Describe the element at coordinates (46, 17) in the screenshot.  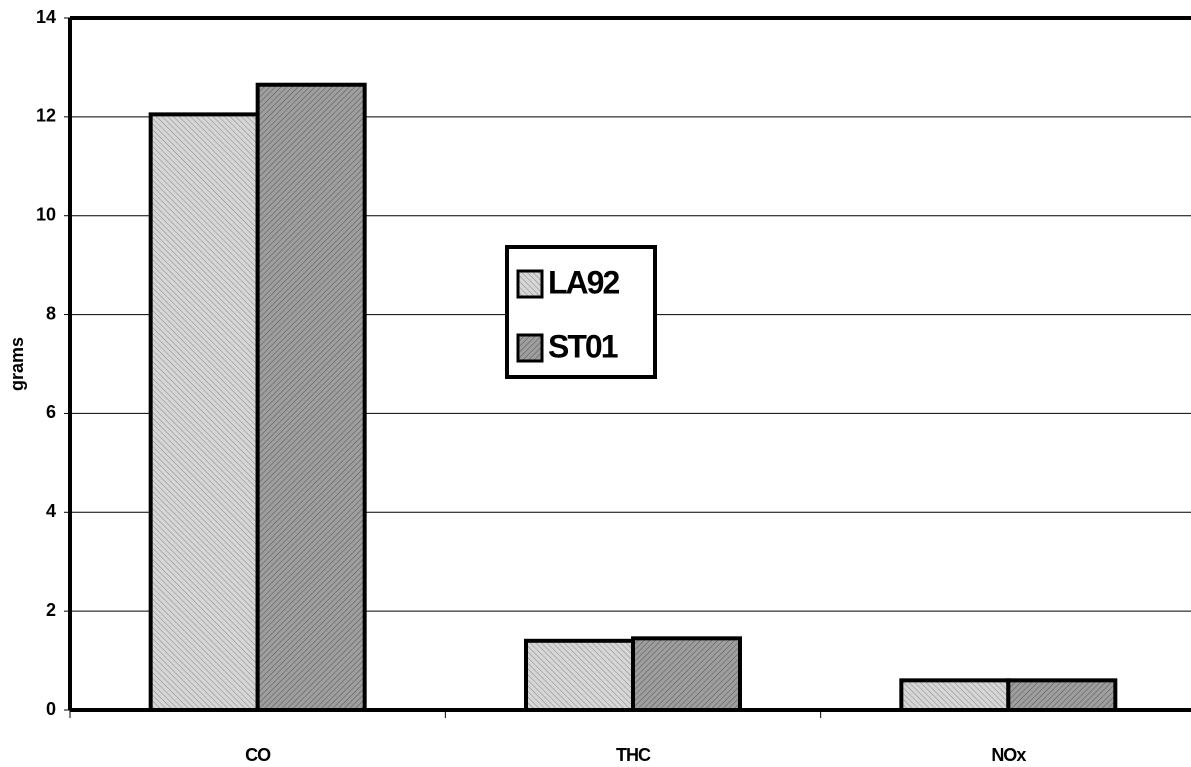
I see `y-tick-label: 14` at that location.